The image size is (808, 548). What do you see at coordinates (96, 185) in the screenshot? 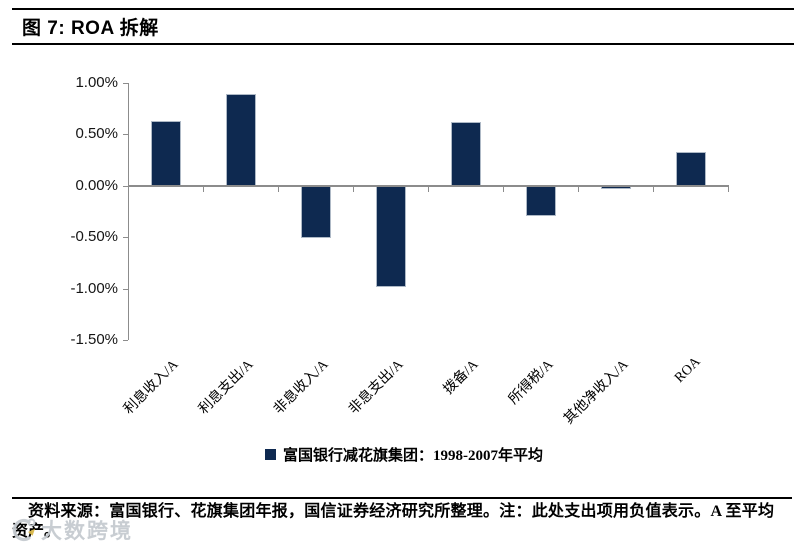
I see `y-tick-label-2: 0.00%` at bounding box center [96, 185].